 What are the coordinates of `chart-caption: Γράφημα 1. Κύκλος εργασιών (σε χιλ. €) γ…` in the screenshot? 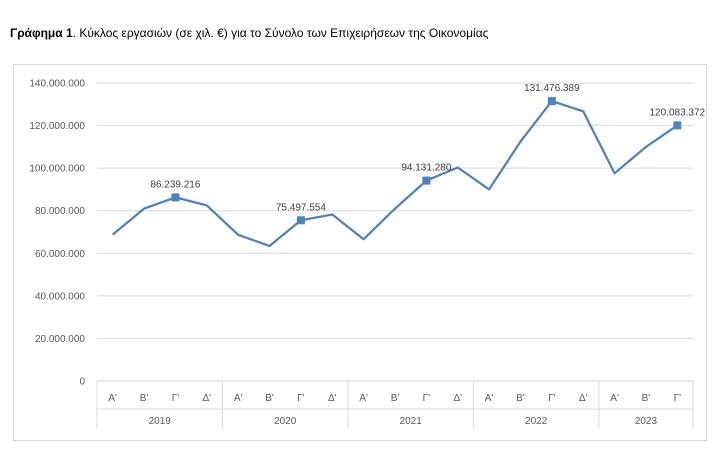 It's located at (249, 33).